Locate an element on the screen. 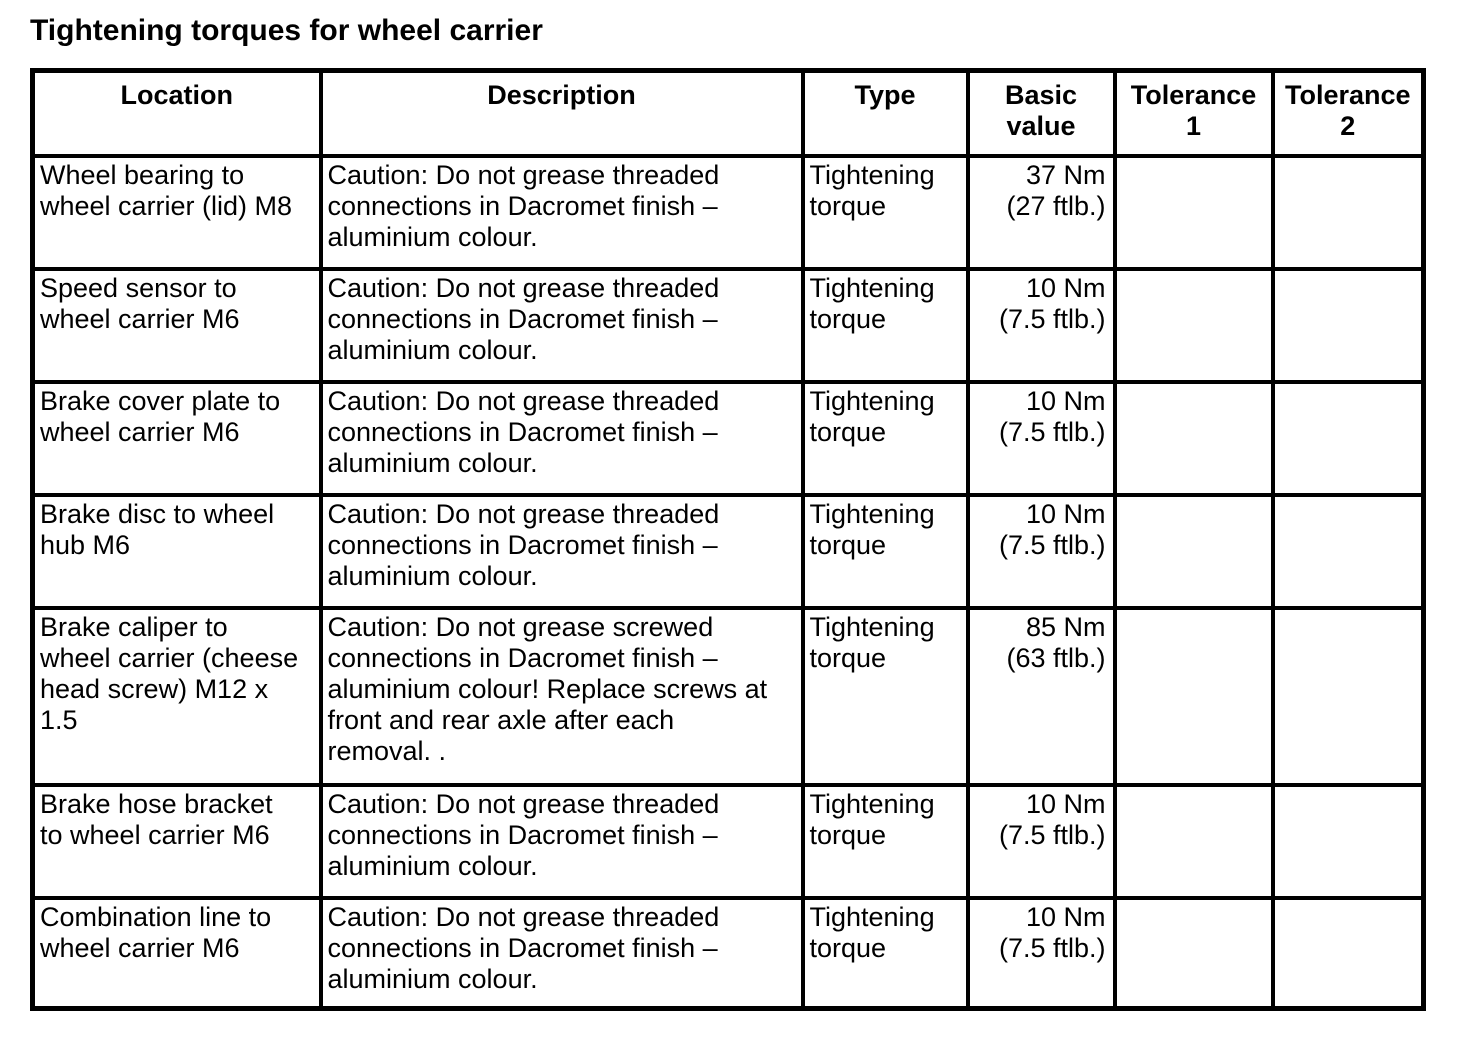  cell-location: Wheel bearing to wheel carrier (lid) M8 is located at coordinates (176, 212).